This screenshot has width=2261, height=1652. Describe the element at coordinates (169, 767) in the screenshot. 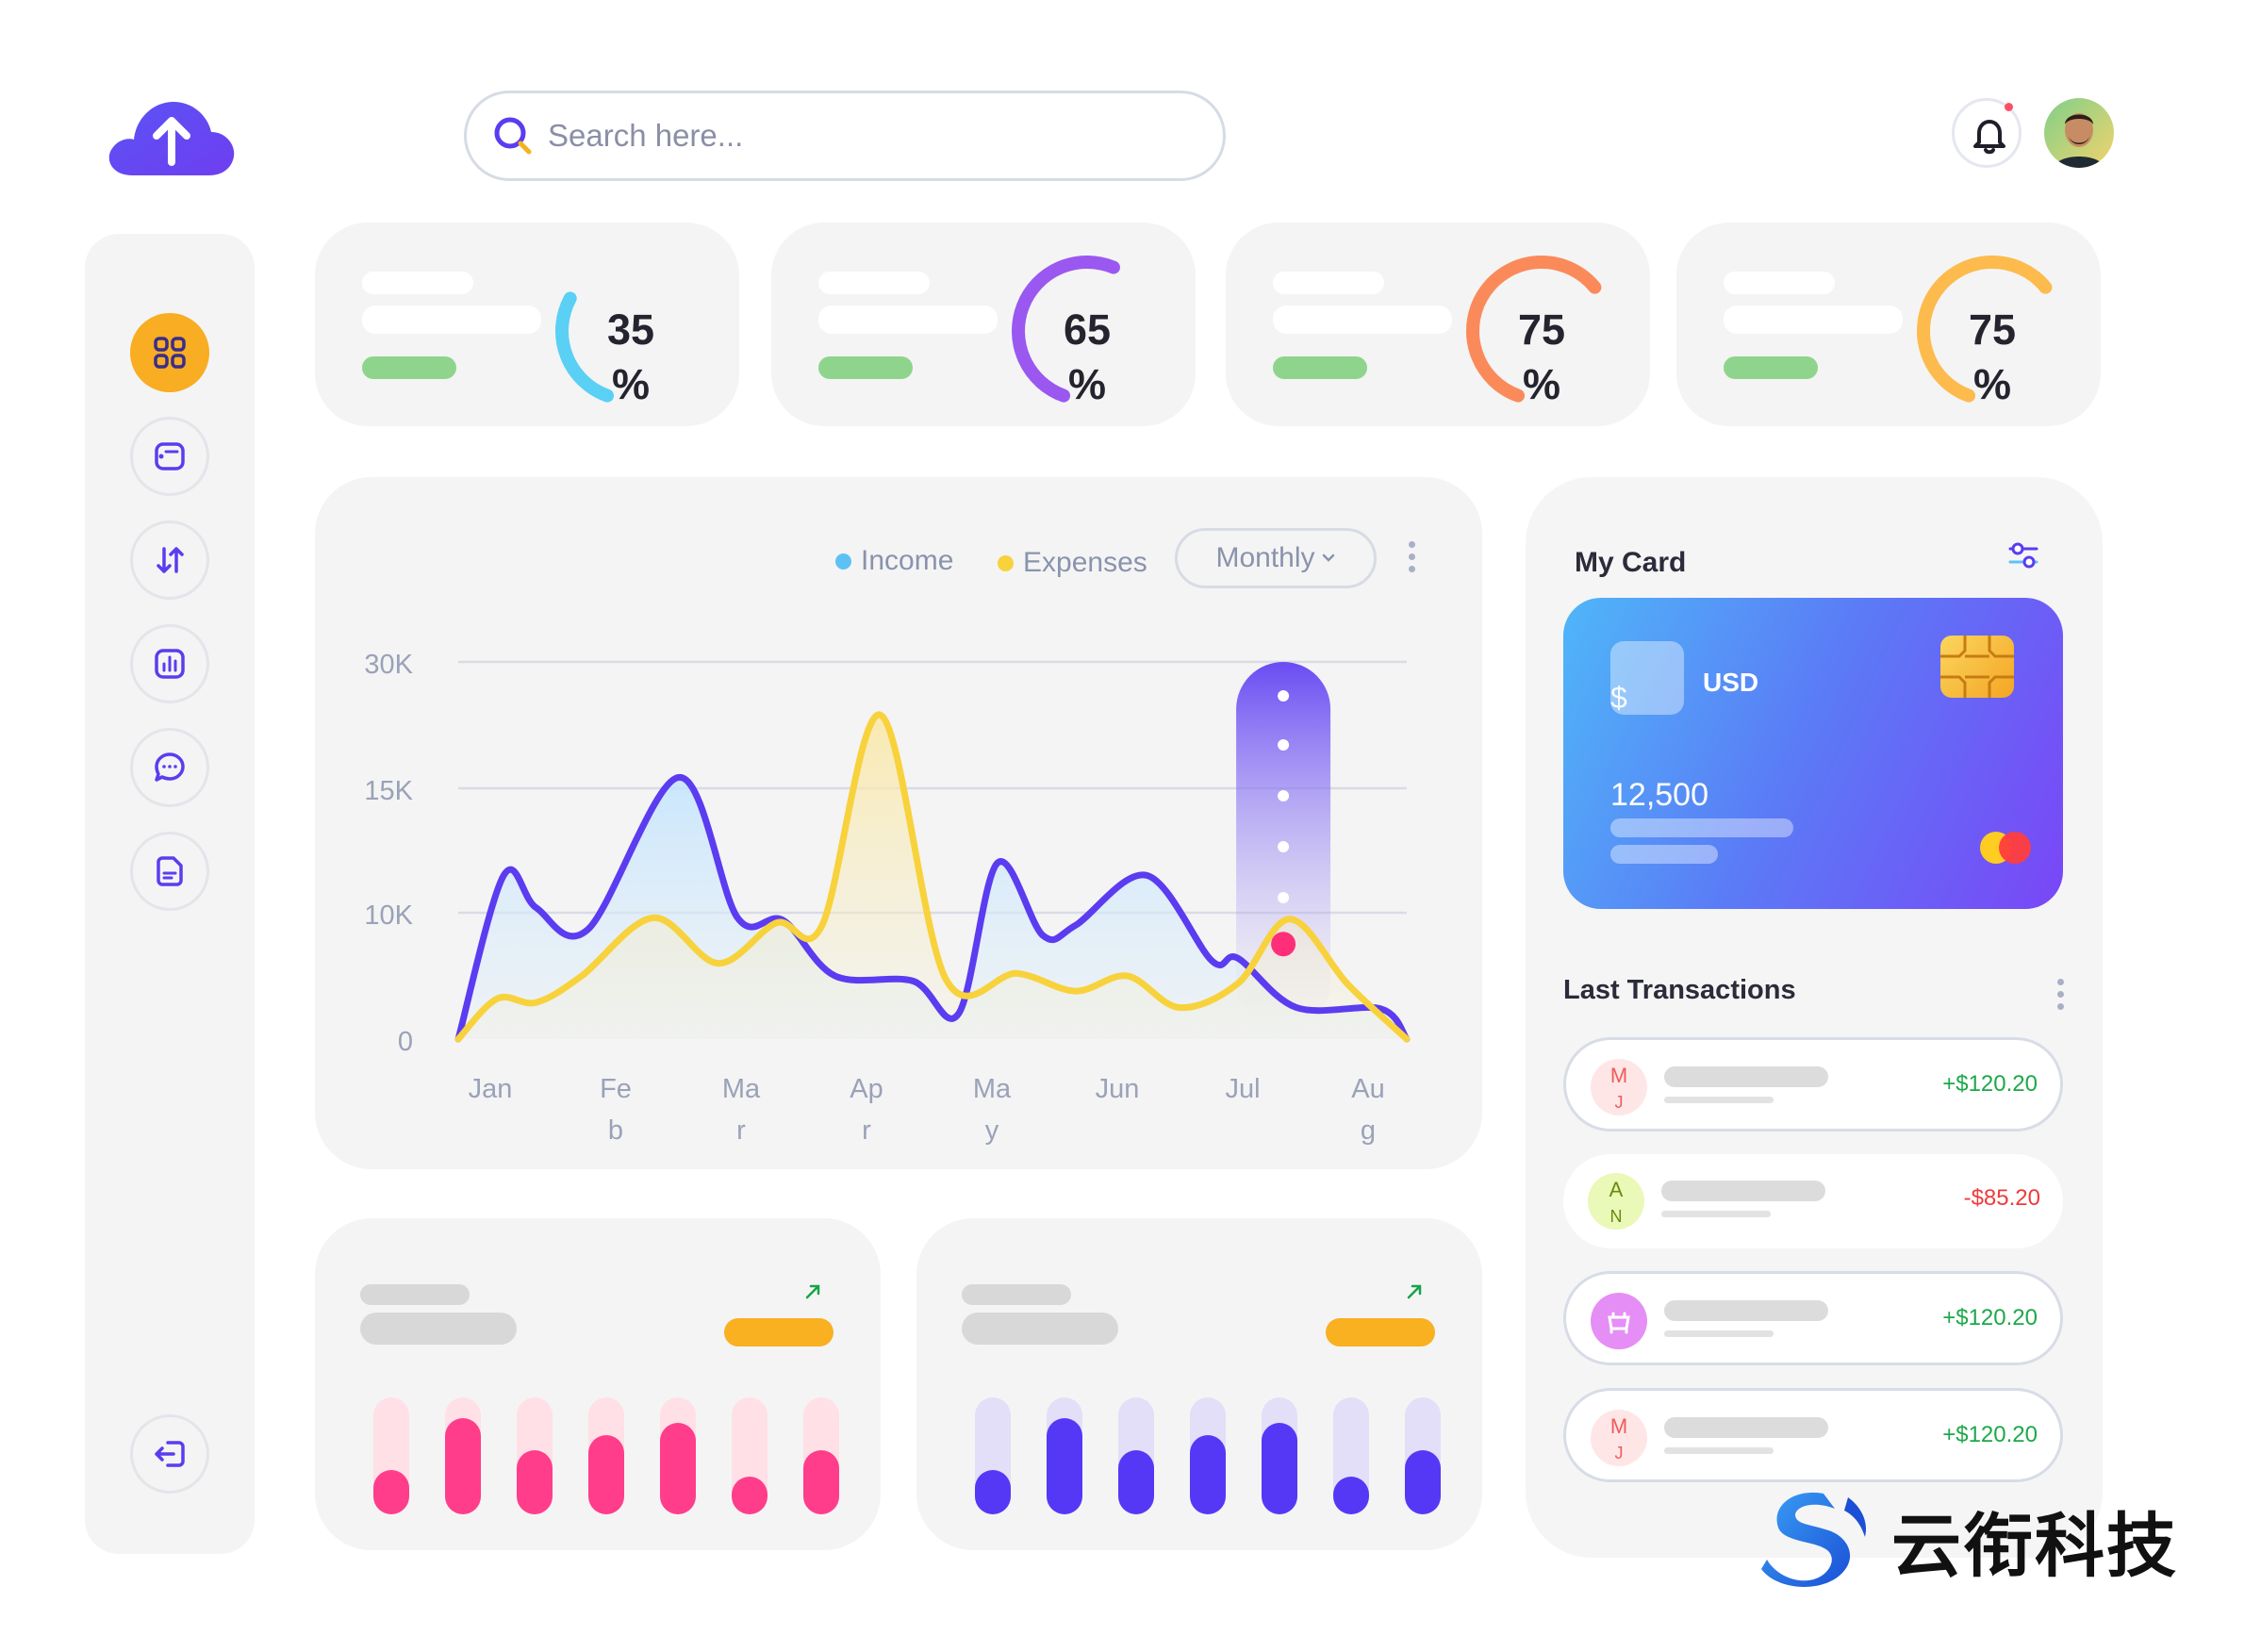

I see `nav-messages` at that location.